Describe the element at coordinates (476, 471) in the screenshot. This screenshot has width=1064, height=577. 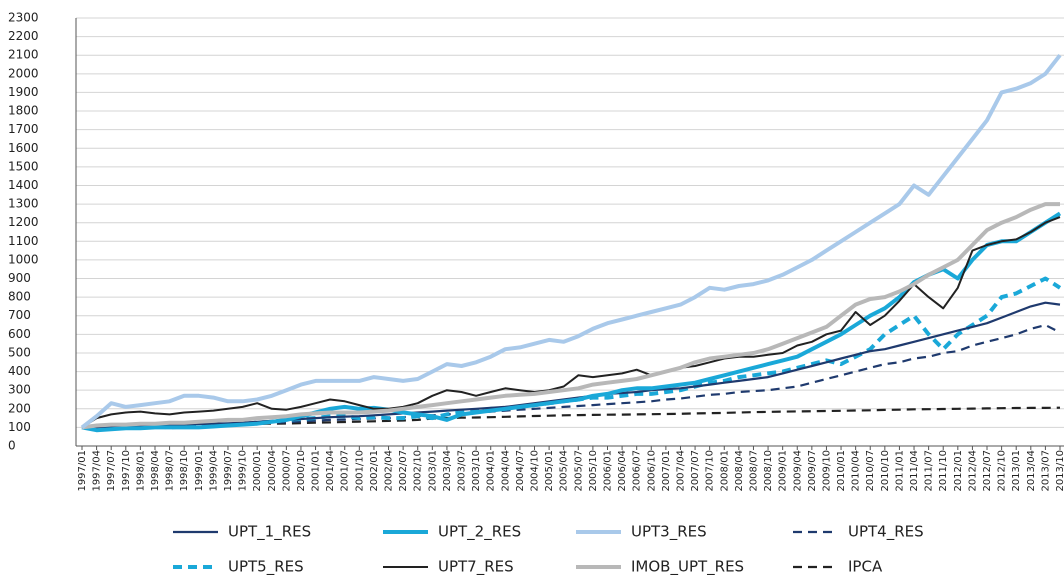
I see `x-tick-label: 2003/10` at that location.